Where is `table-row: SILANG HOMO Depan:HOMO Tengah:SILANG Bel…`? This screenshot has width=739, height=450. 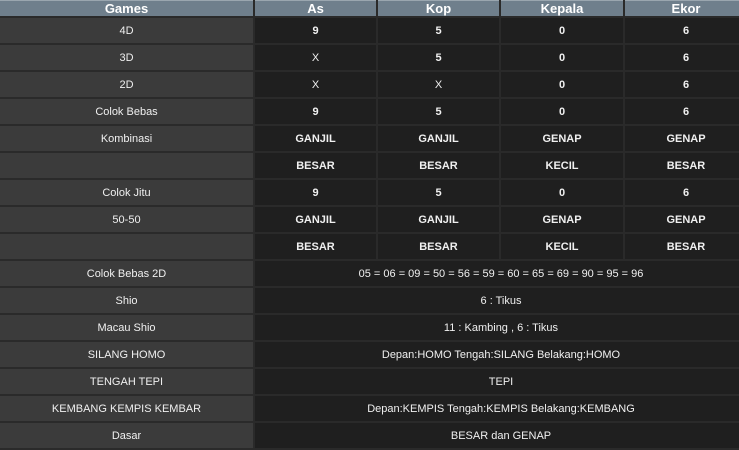
table-row: SILANG HOMO Depan:HOMO Tengah:SILANG Bel… is located at coordinates (369, 354).